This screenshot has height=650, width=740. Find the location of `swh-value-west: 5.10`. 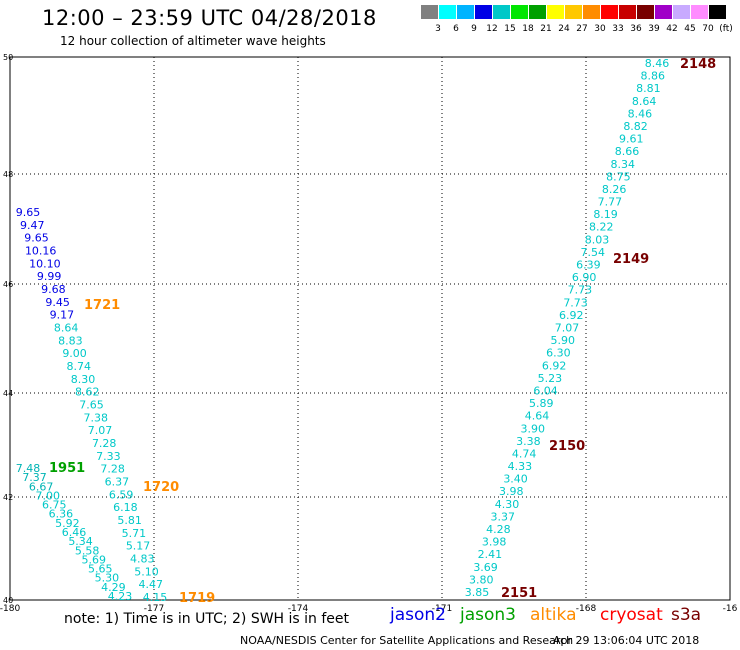

swh-value-west: 5.10 is located at coordinates (146, 571).